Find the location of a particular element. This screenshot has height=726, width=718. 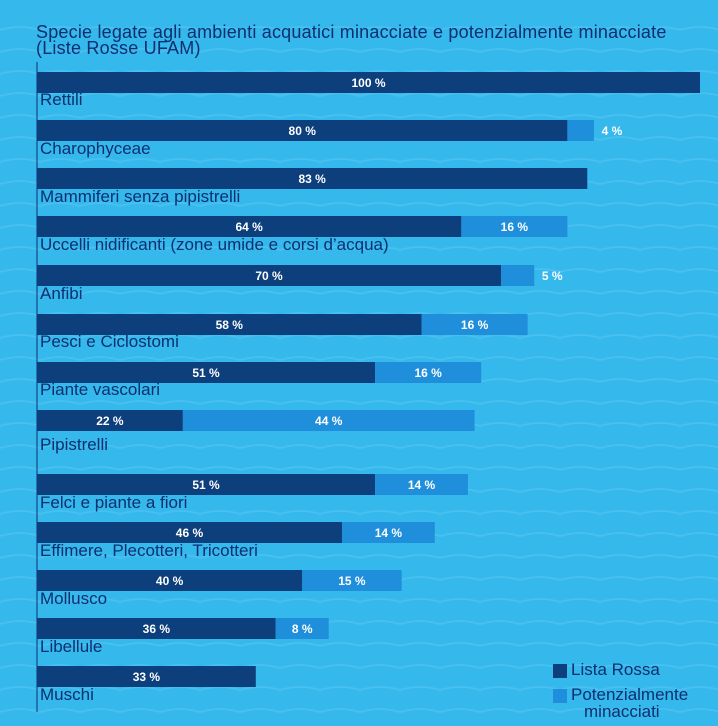

category-label: Anfibi is located at coordinates (61, 293).